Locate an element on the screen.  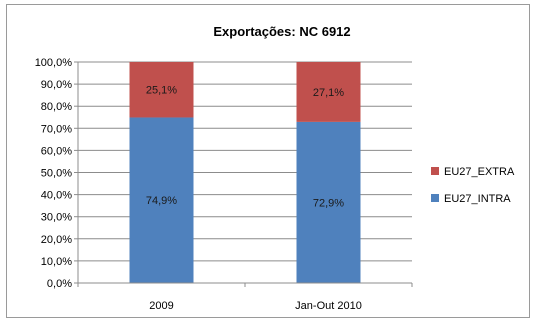
y-tick-label: 30,0% is located at coordinates (56, 218).